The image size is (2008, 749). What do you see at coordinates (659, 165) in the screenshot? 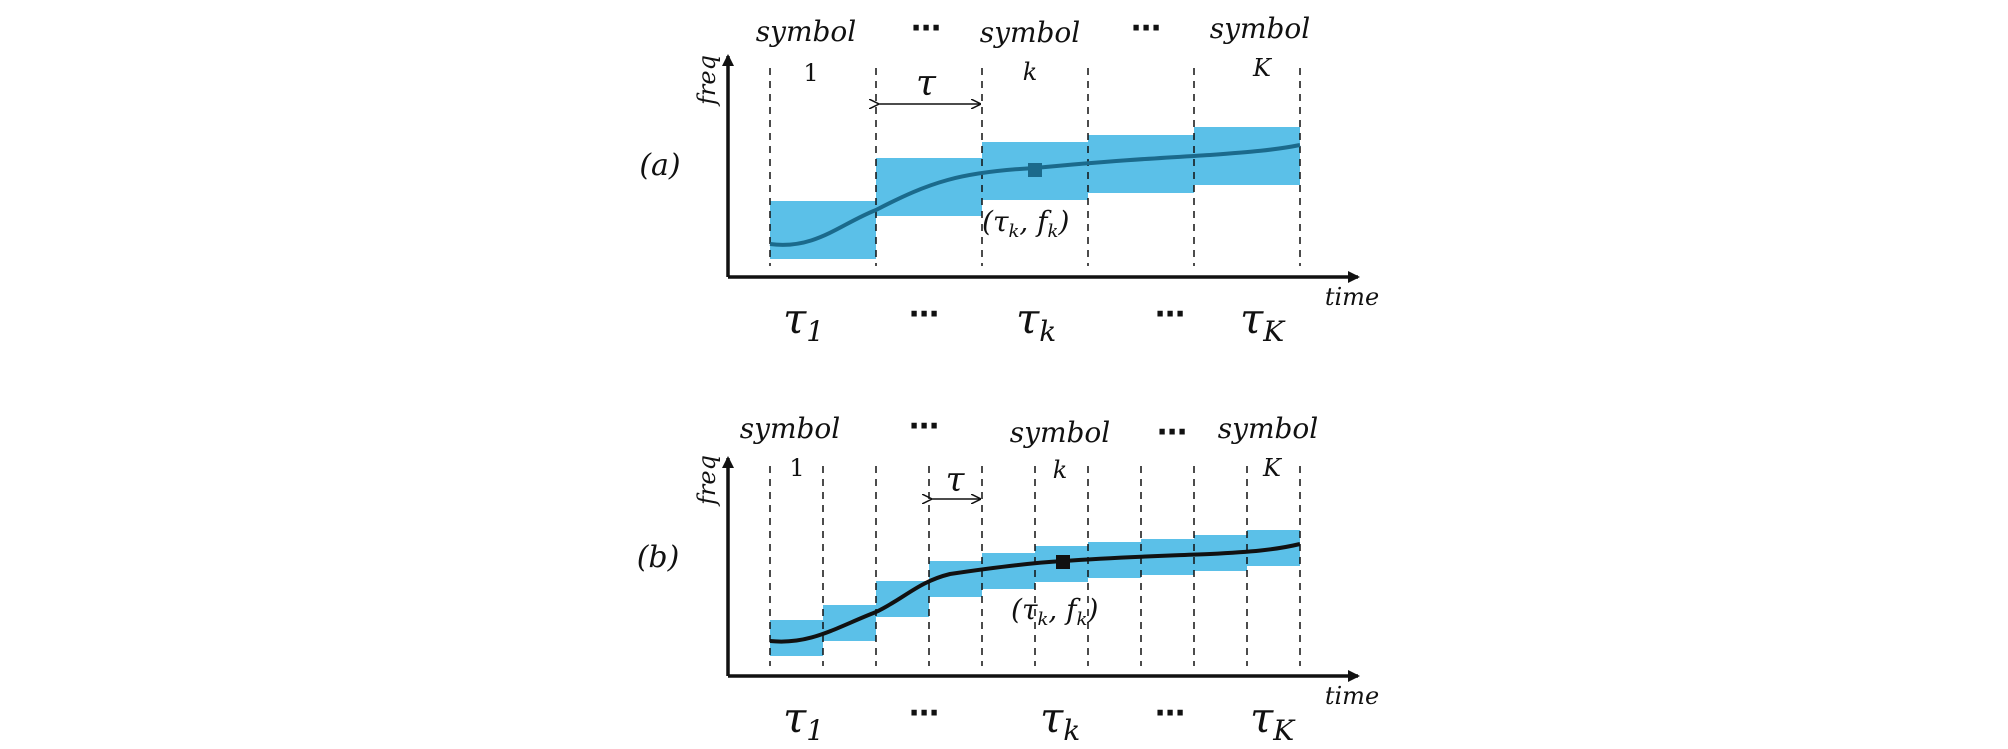
I see `panel-label: (a)` at bounding box center [659, 165].